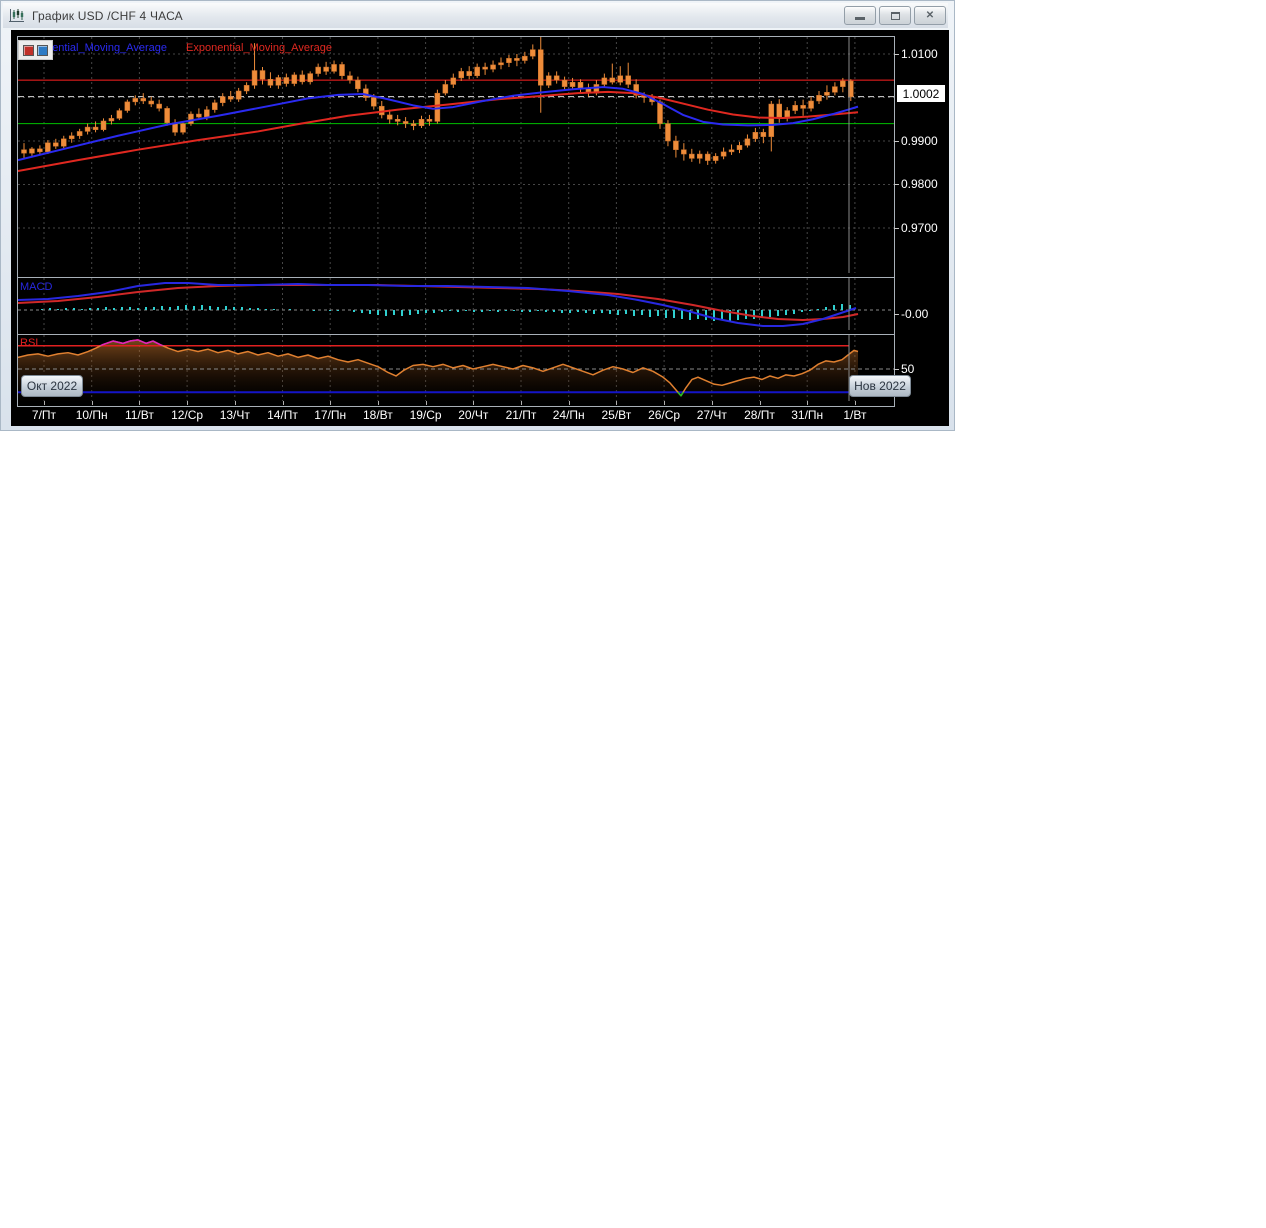 This screenshot has height=1228, width=1266. I want to click on rsi-panel, so click(456, 370).